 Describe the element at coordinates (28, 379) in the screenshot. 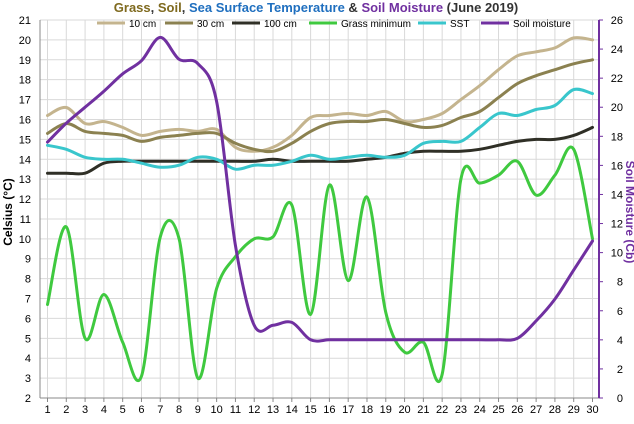

I see `y-tick-label: 3` at that location.